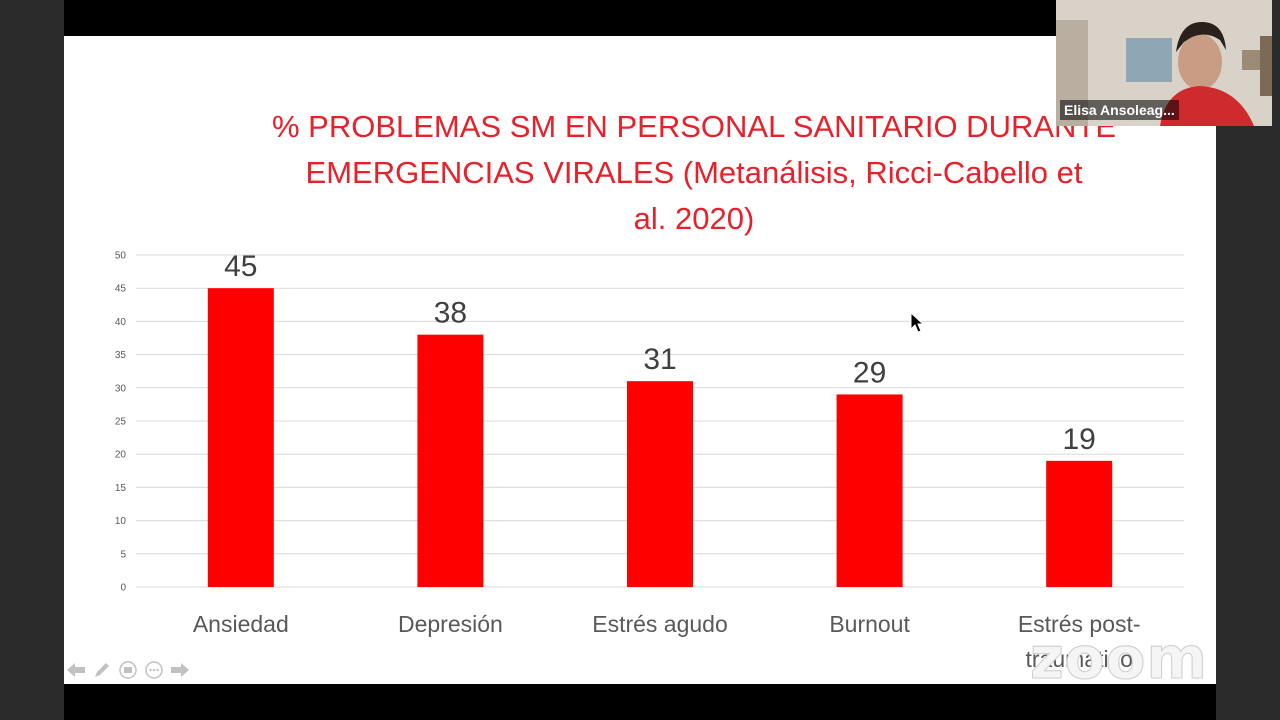 The image size is (1280, 720). Describe the element at coordinates (121, 355) in the screenshot. I see `y-tick-label: 35` at that location.